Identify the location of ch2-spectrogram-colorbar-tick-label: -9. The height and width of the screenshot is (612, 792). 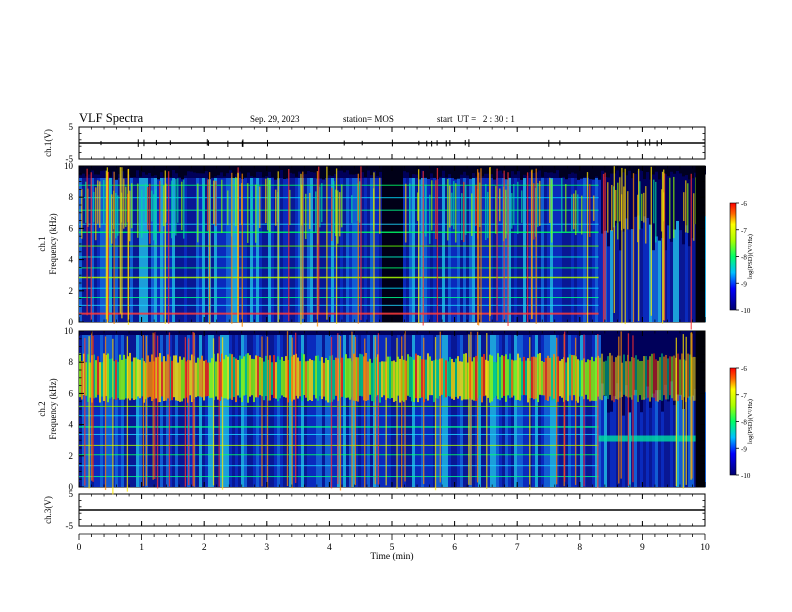
(744, 449).